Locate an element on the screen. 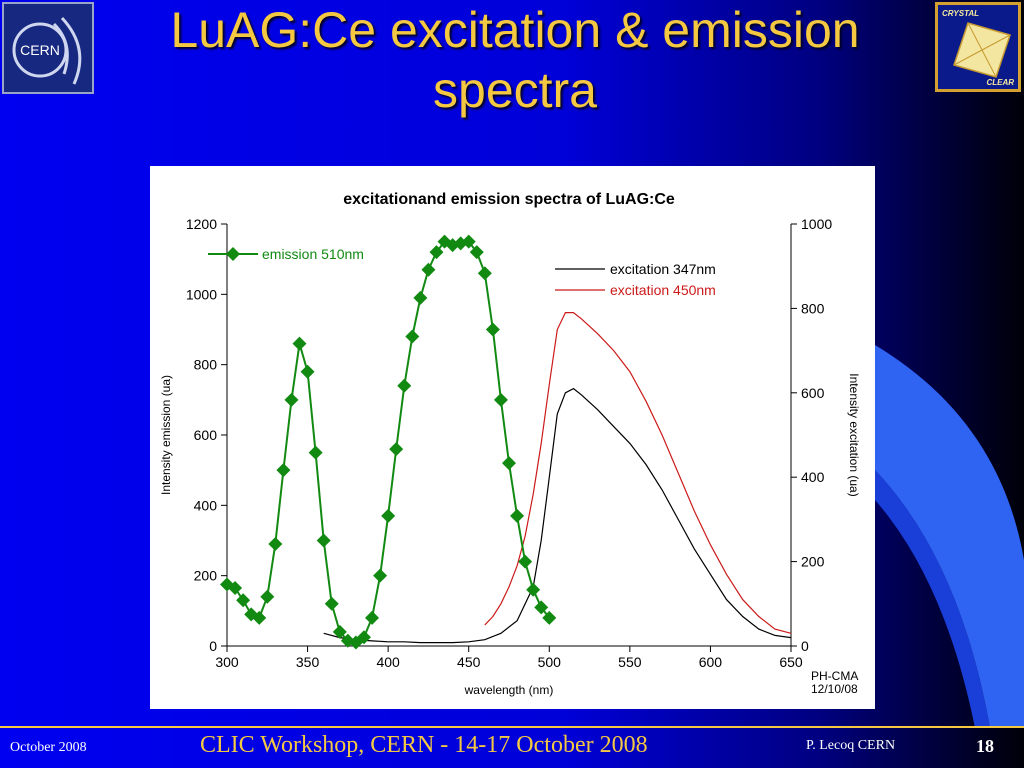 The height and width of the screenshot is (768, 1024). legend-excitation-450-label: excitation 450nm is located at coordinates (663, 290).